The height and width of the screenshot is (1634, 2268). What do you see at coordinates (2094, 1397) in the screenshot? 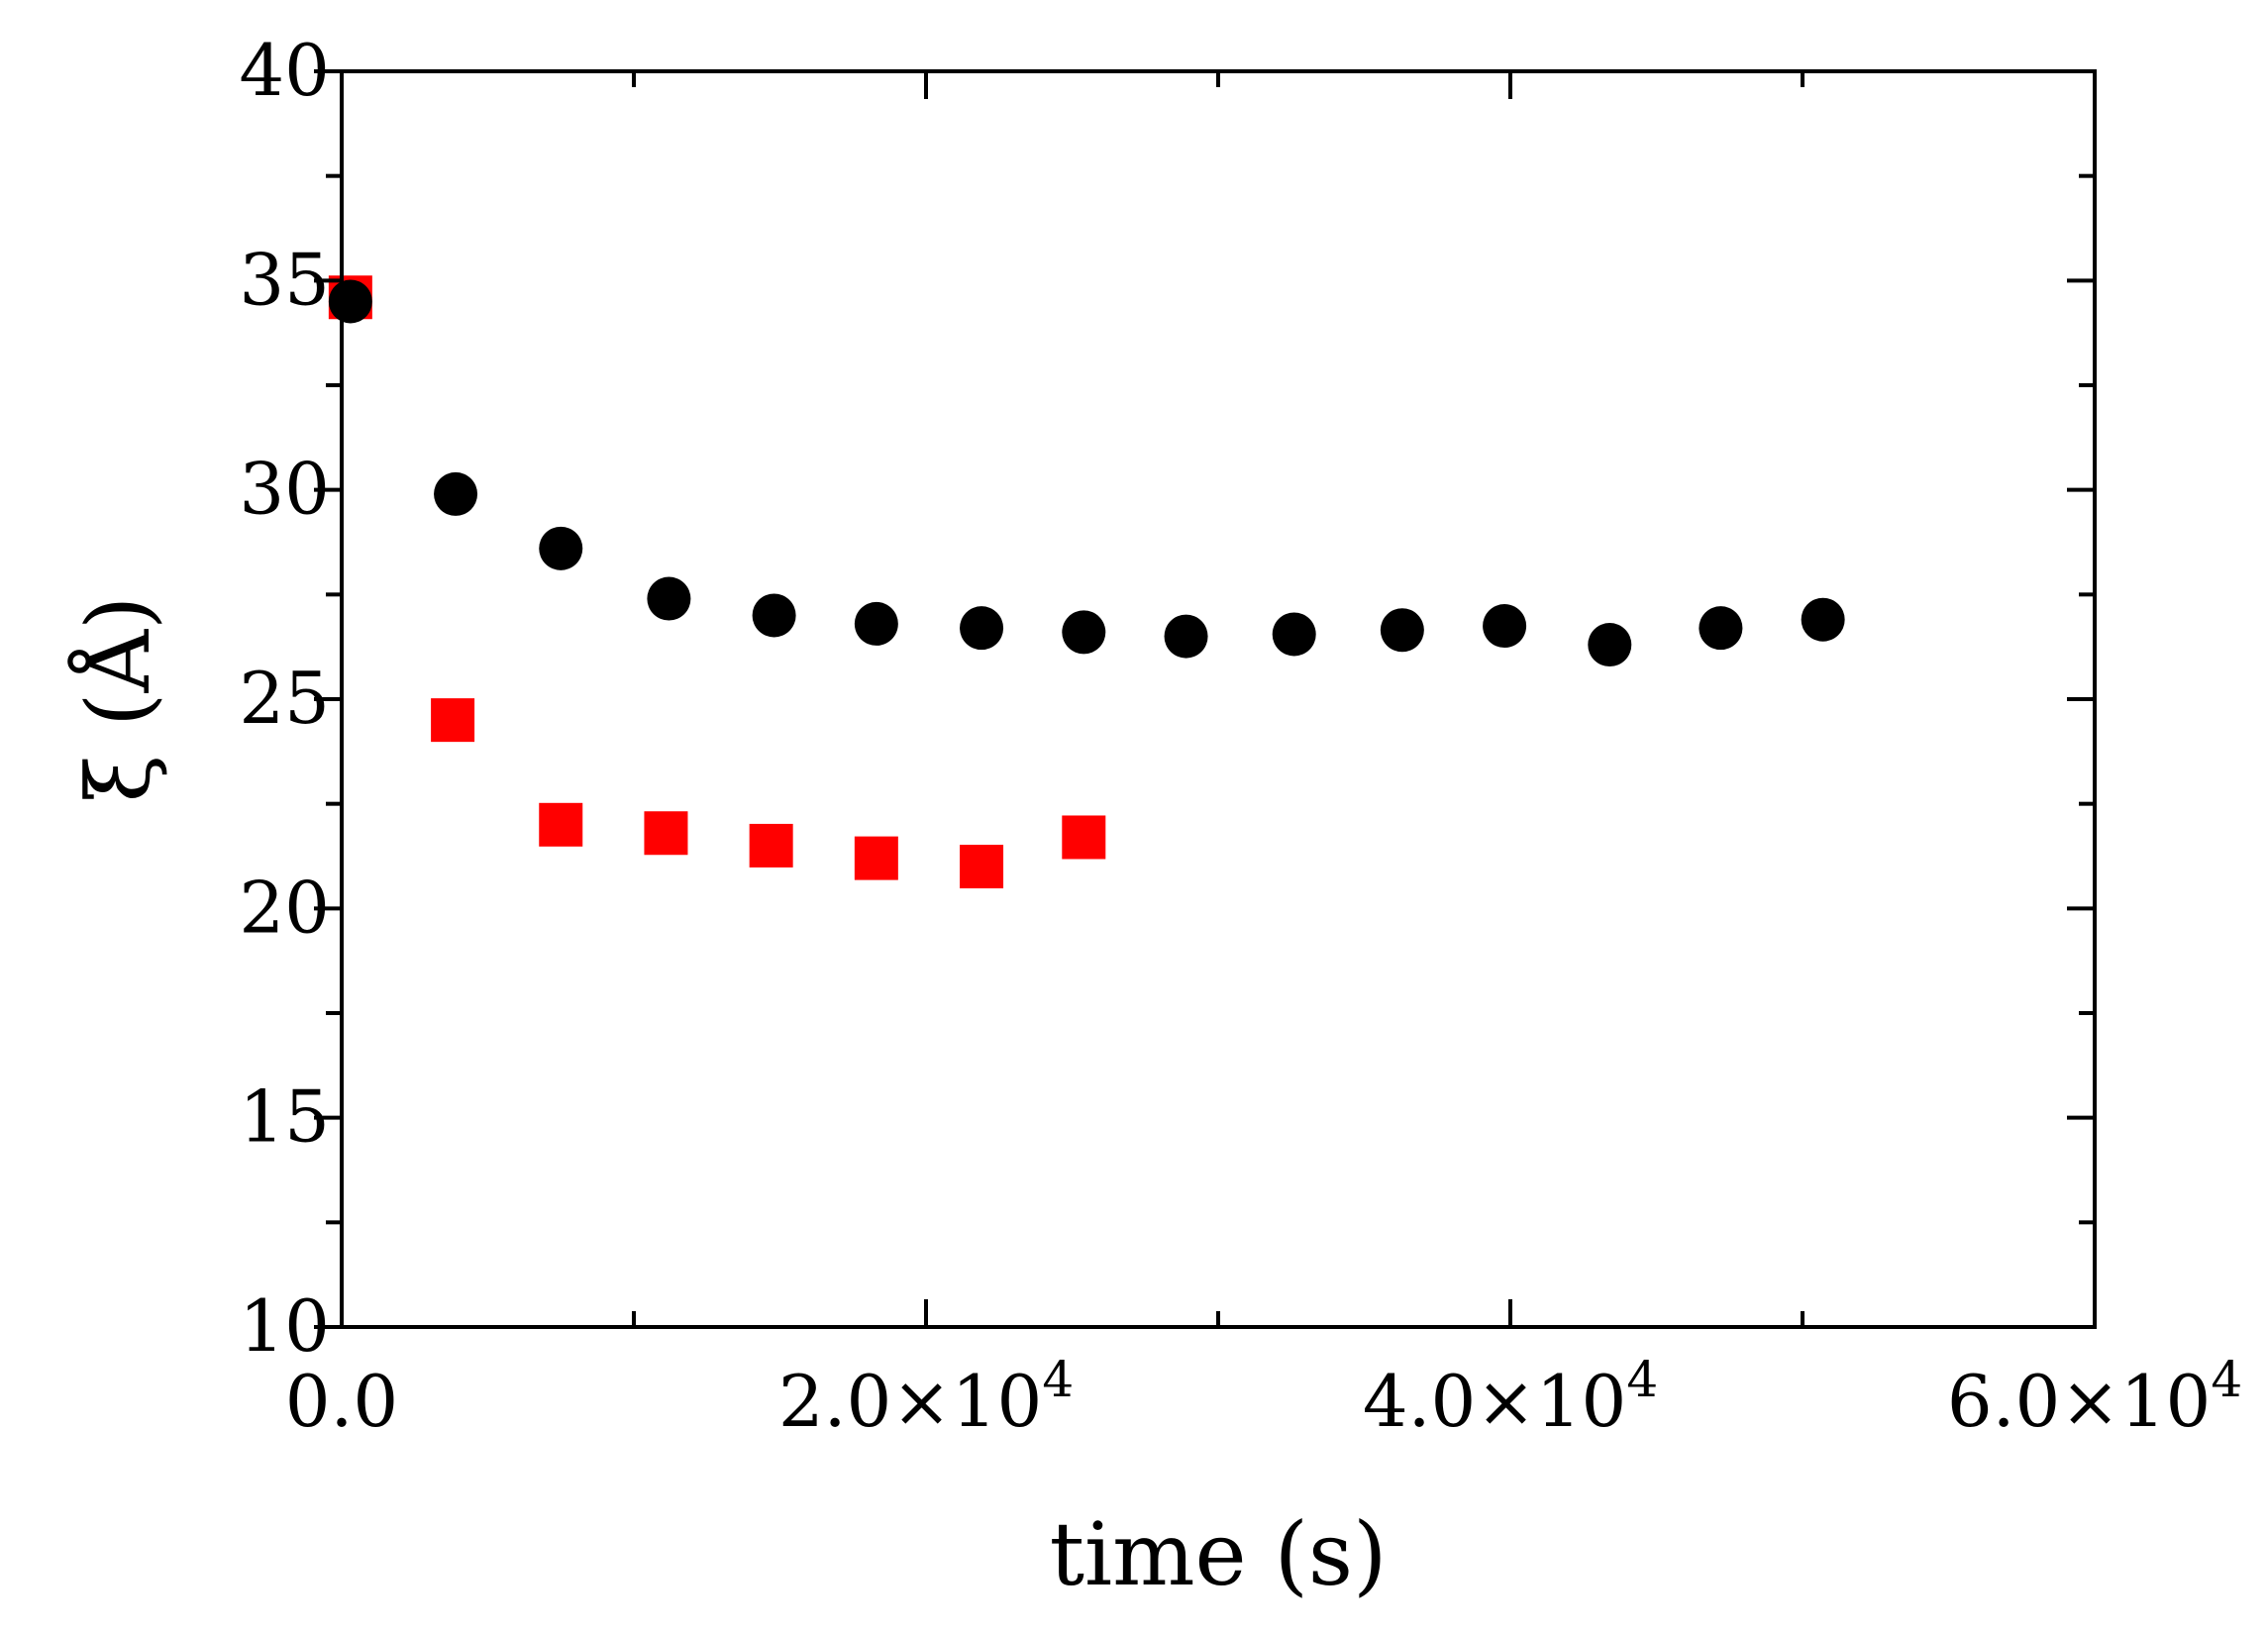
I see `x-tick-label: 6.0×10⁴` at bounding box center [2094, 1397].